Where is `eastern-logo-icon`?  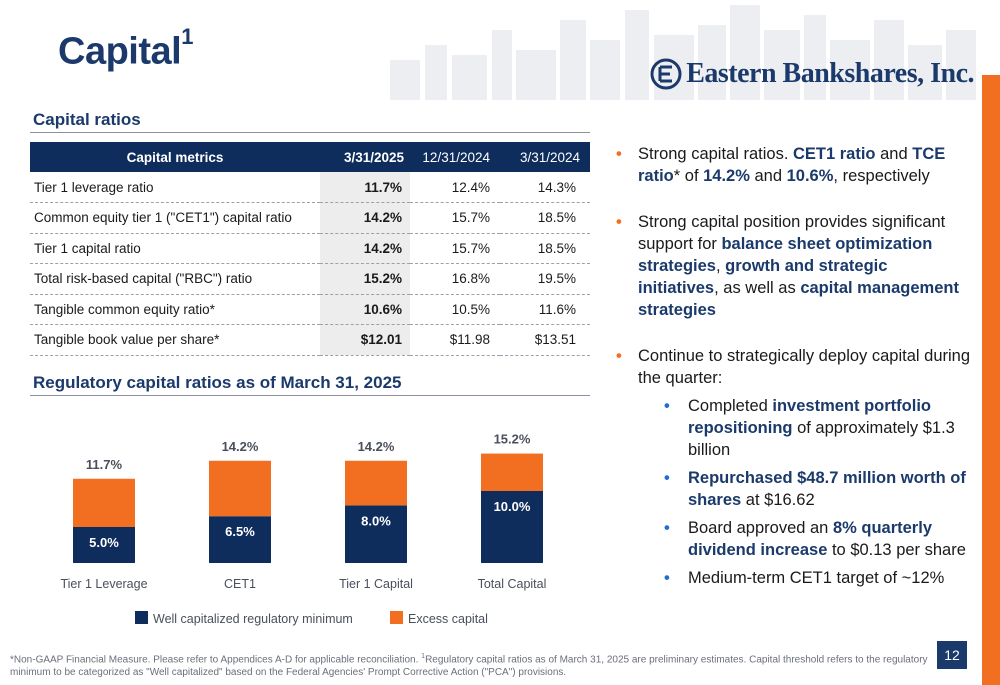 eastern-logo-icon is located at coordinates (666, 74).